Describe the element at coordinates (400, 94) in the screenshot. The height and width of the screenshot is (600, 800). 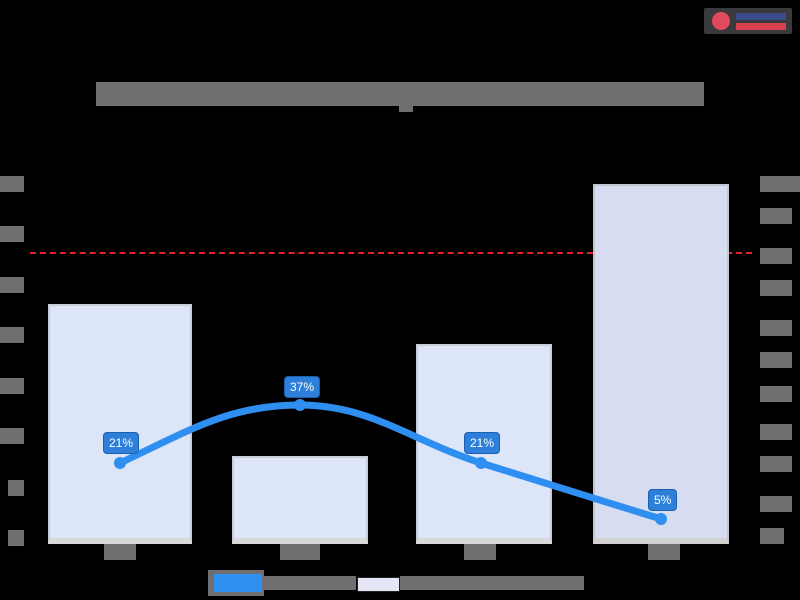
I see `chart-title` at that location.